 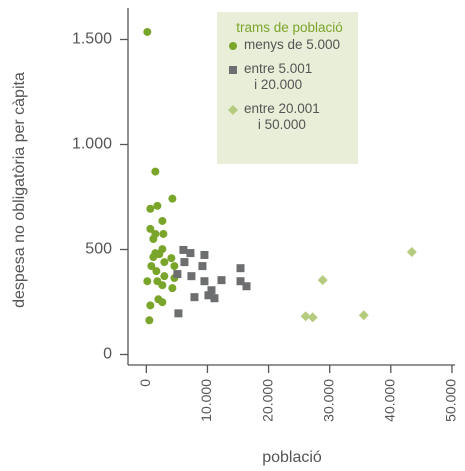 I want to click on x-tick-label: 30.000, so click(x=328, y=400).